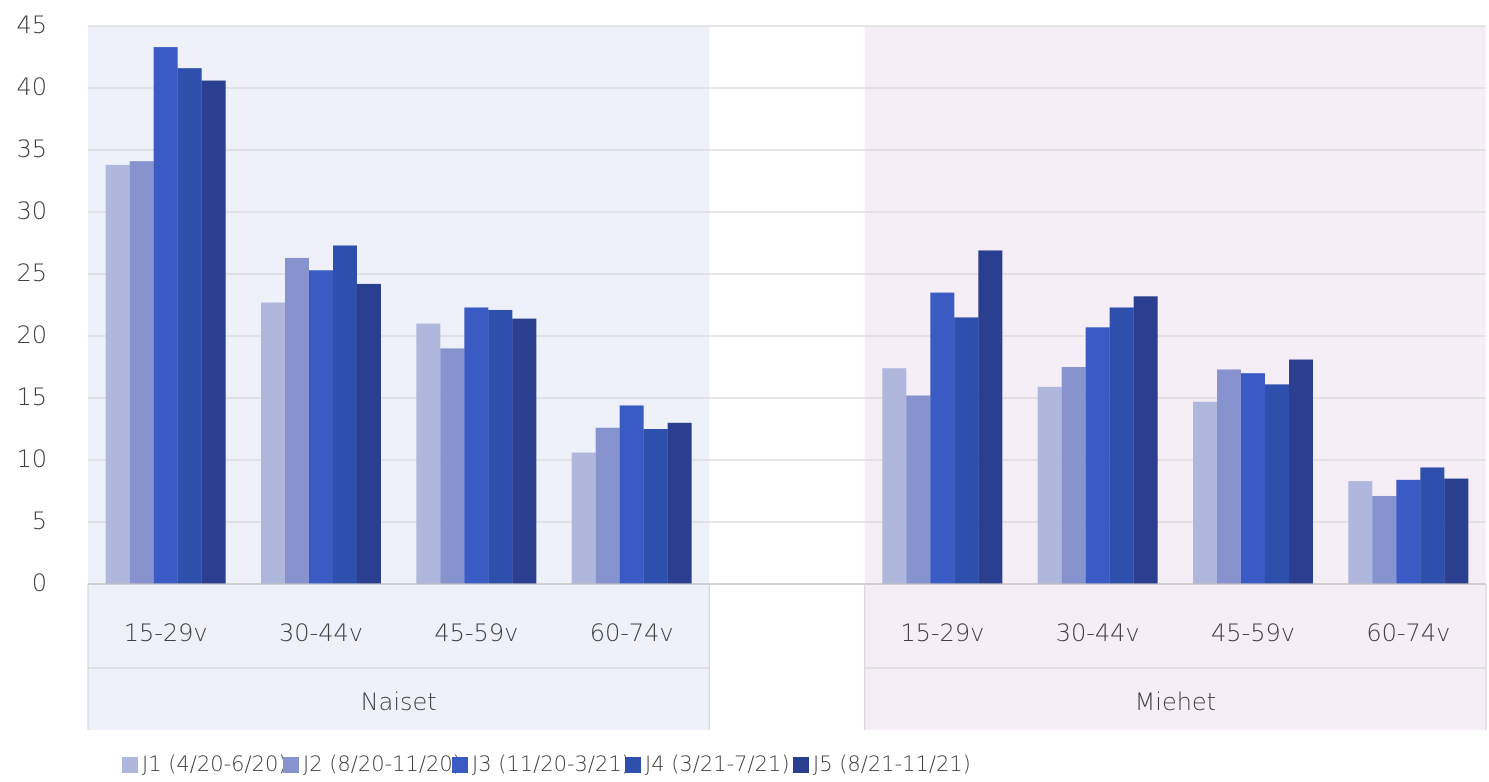 The image size is (1489, 782). I want to click on legend-label: J1 (4/20-6/20), so click(214, 764).